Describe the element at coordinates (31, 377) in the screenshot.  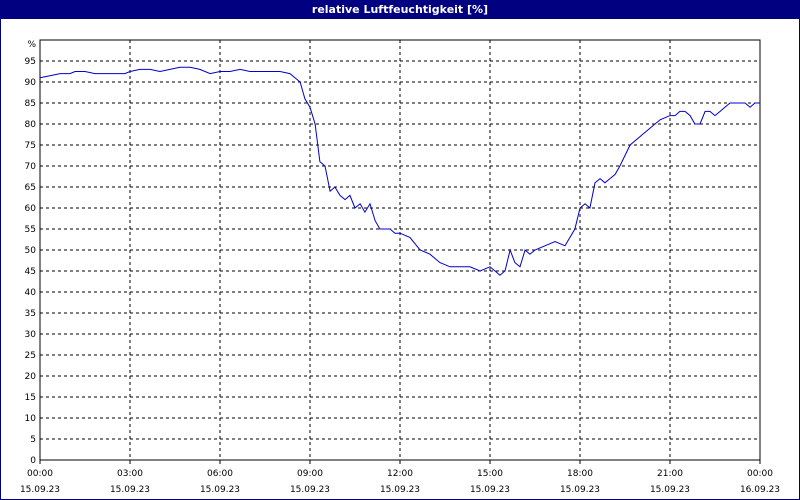
I see `y-tick-label: 20` at that location.